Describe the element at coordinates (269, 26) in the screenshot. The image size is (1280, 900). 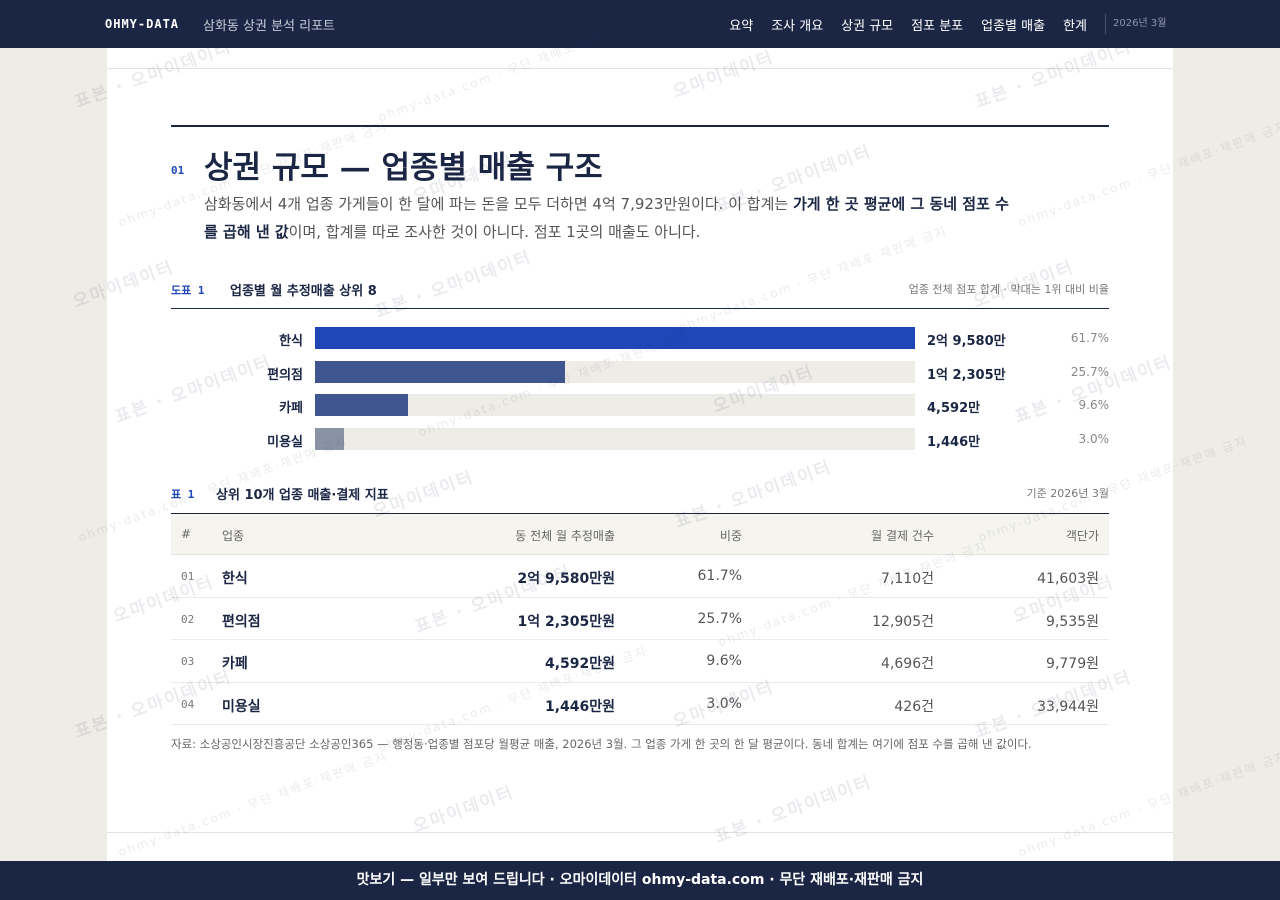
I see `report-subtitle: 삼화동 상권 분석 리포트` at that location.